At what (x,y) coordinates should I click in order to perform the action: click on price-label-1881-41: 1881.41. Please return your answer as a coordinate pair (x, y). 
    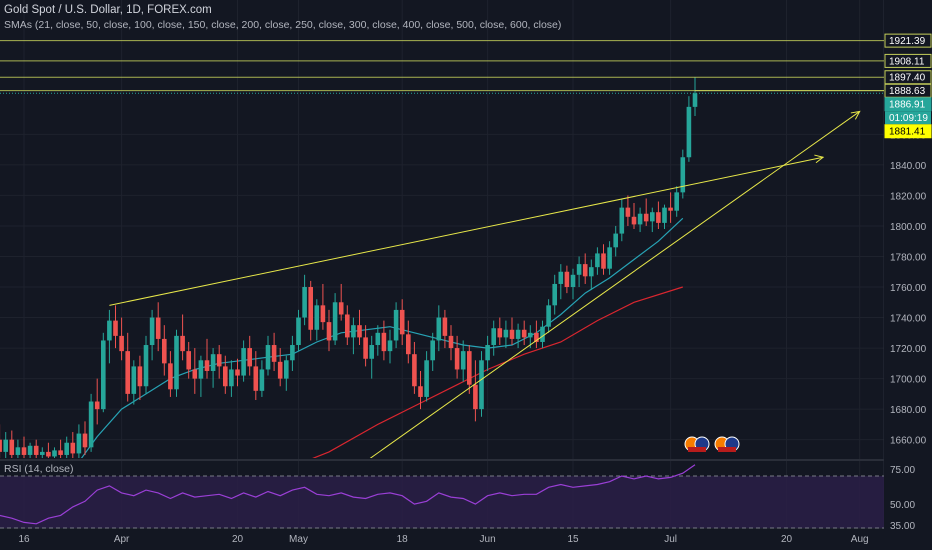
    Looking at the image, I should click on (908, 131).